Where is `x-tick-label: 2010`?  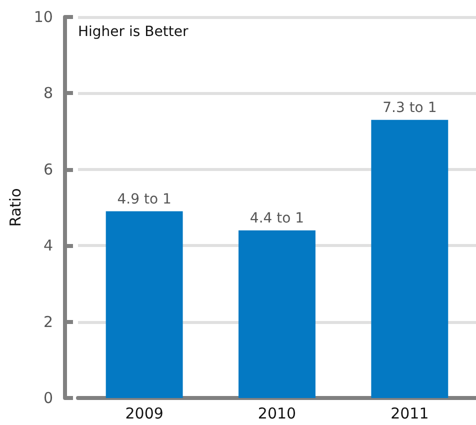 x-tick-label: 2010 is located at coordinates (277, 413).